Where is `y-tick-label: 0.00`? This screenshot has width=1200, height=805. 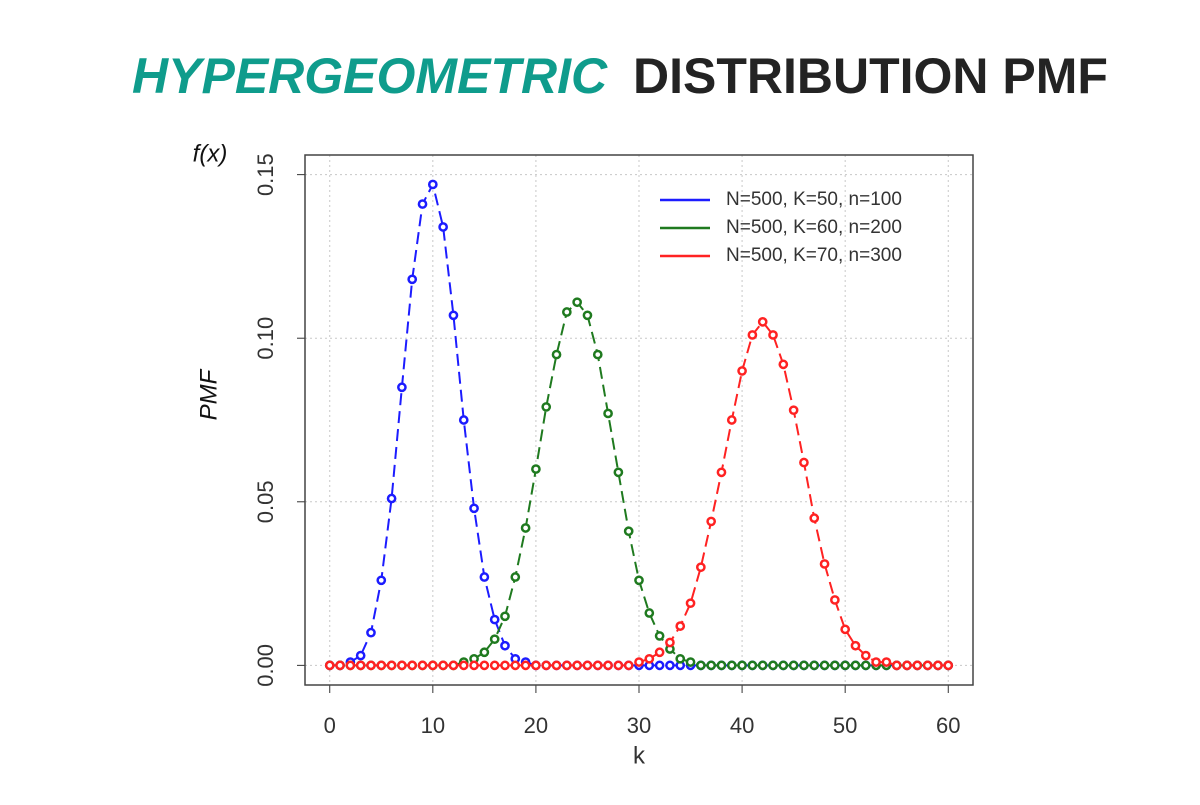 y-tick-label: 0.00 is located at coordinates (265, 665).